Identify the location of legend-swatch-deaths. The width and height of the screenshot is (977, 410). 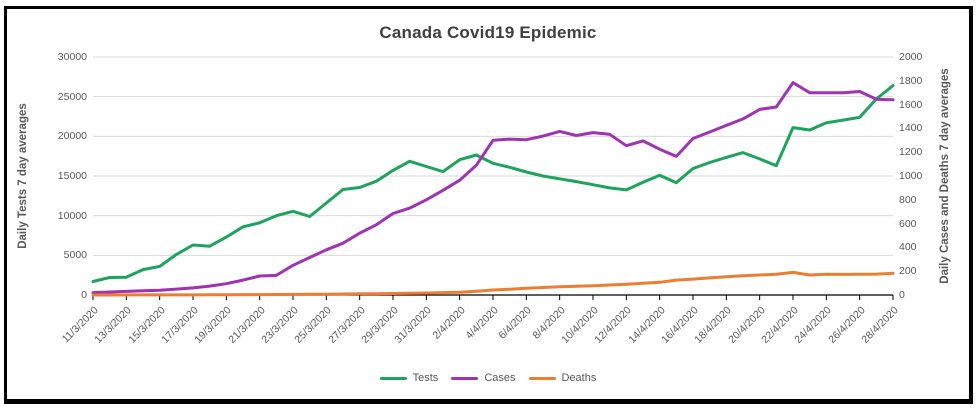
(542, 378).